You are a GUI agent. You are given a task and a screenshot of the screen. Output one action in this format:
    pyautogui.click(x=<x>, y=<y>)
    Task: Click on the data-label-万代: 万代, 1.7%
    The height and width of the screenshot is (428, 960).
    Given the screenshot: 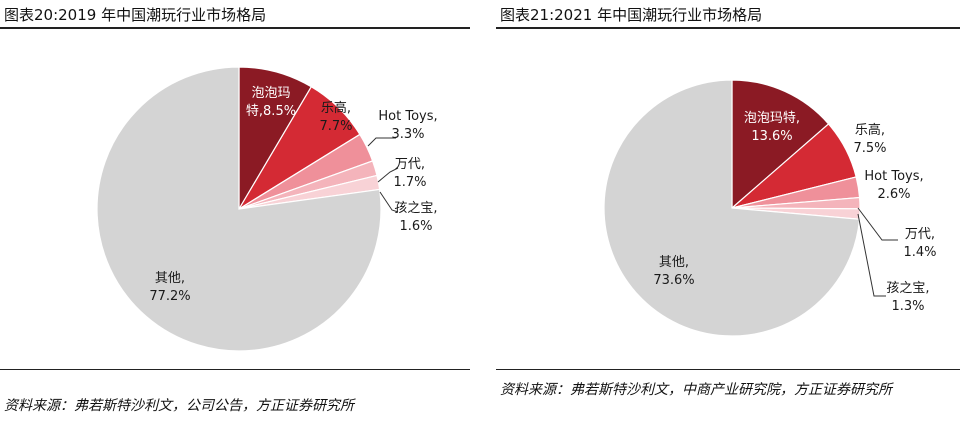 What is the action you would take?
    pyautogui.click(x=409, y=173)
    